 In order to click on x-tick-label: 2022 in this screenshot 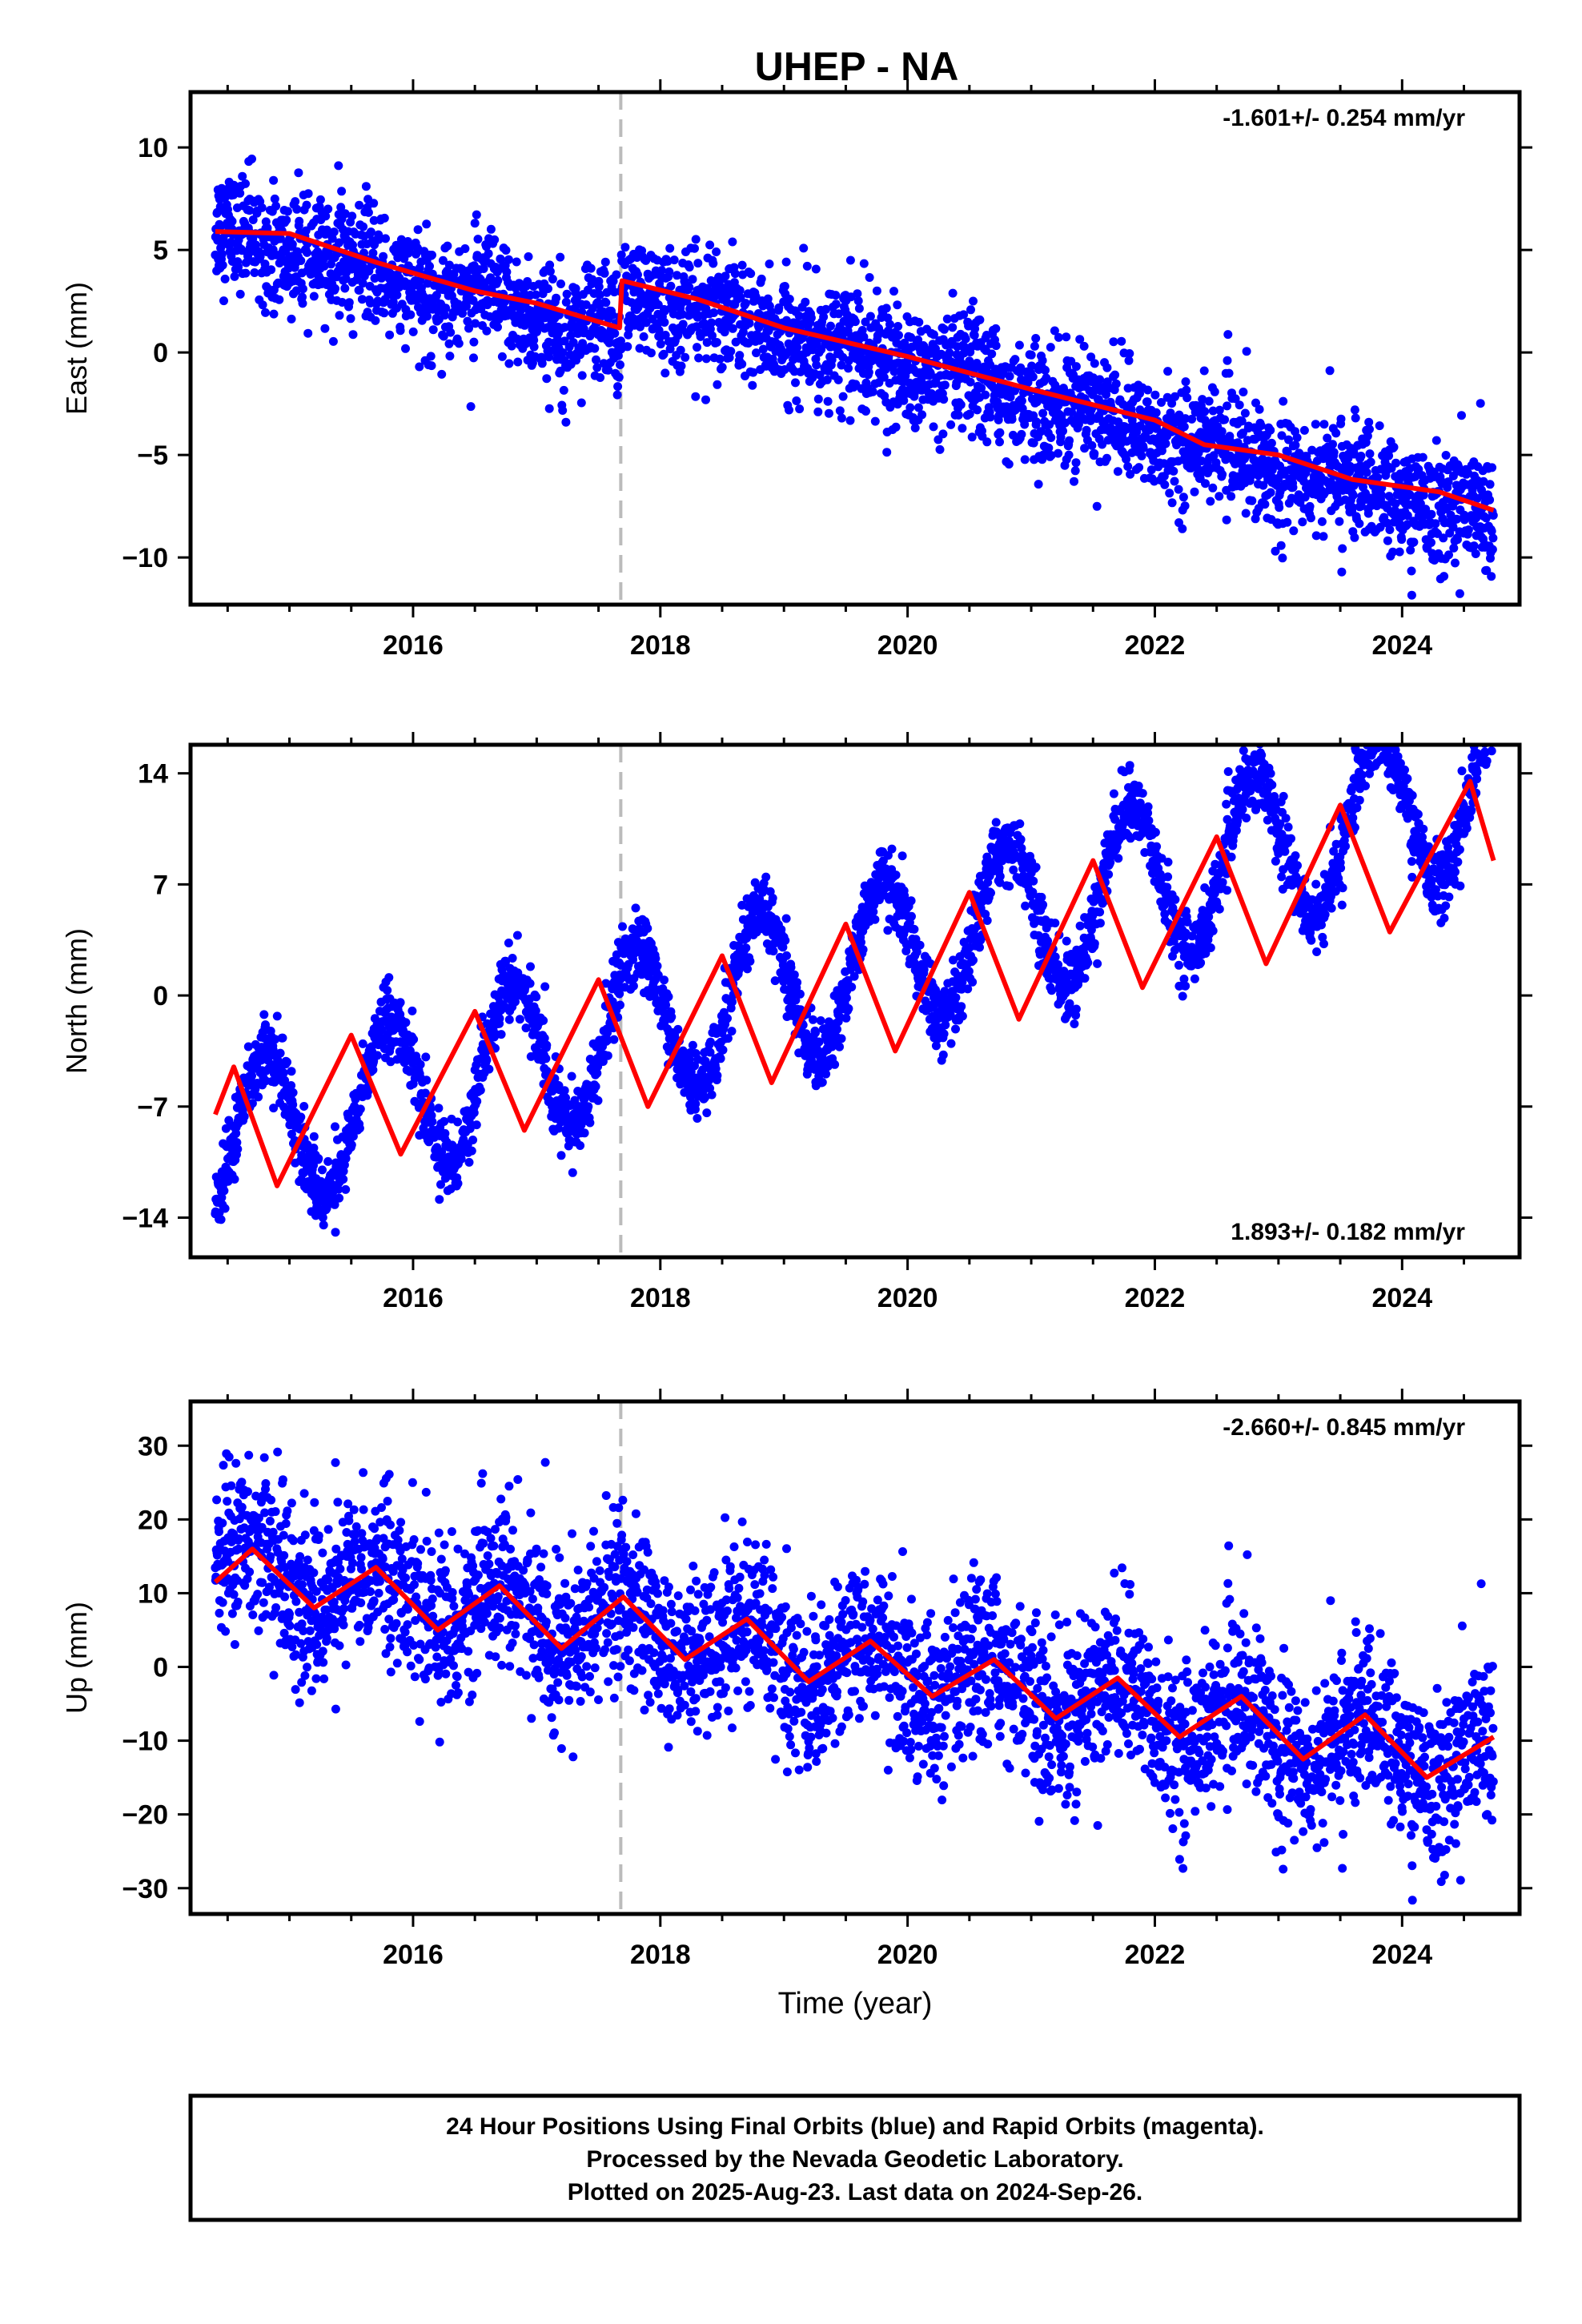, I will do `click(1155, 645)`.